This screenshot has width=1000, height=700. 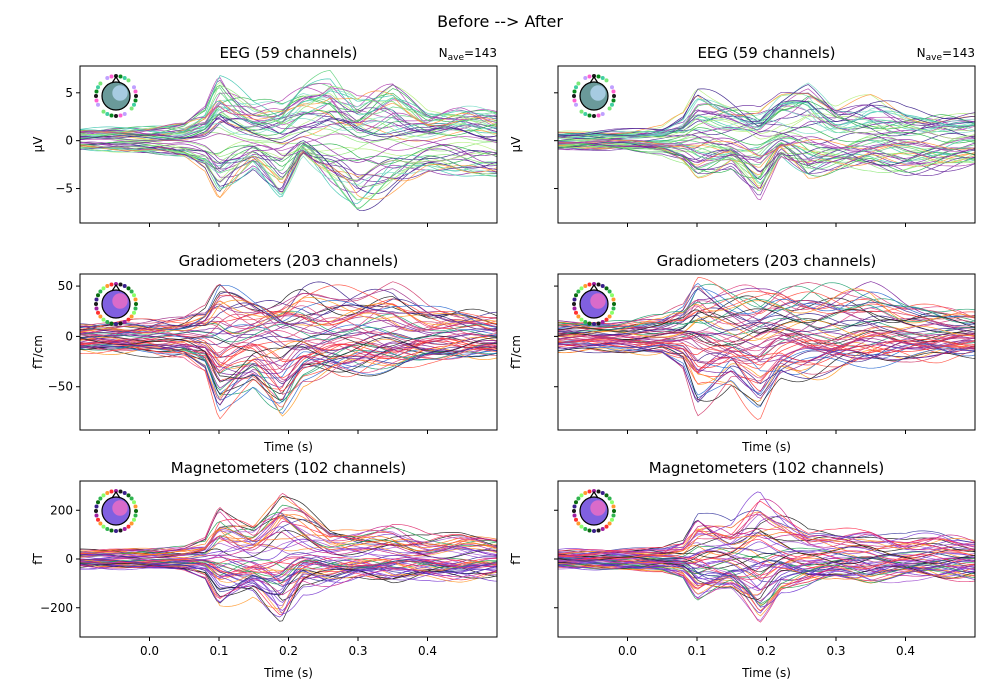 I want to click on y-axis-label: fT, so click(x=38, y=559).